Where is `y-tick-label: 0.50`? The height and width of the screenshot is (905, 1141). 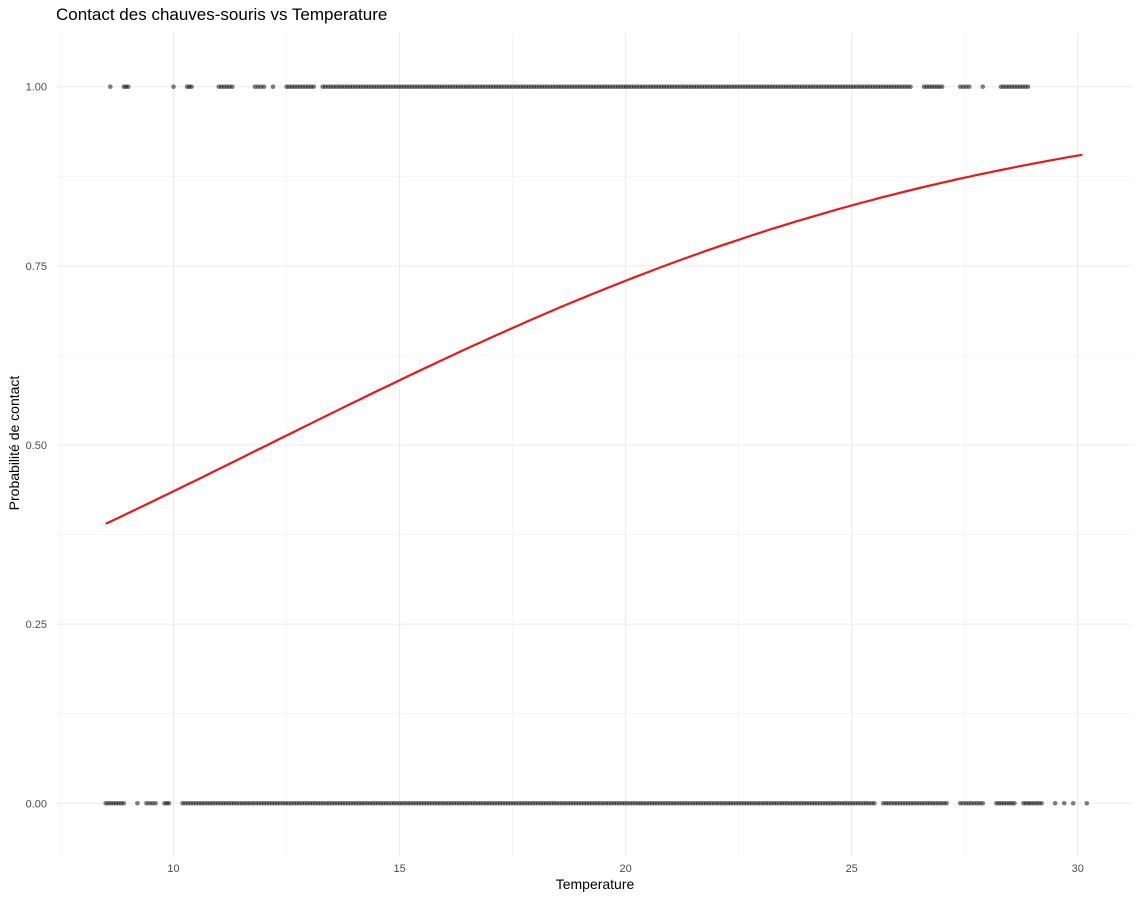
y-tick-label: 0.50 is located at coordinates (36, 446).